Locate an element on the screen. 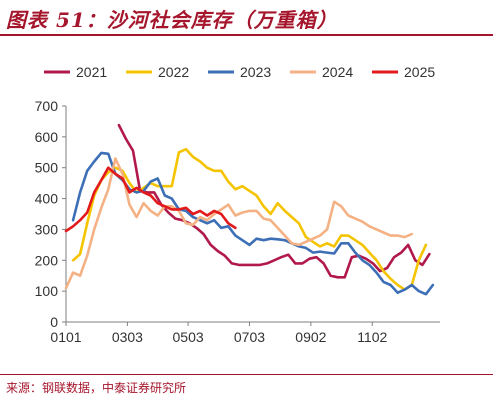  y-tick-label: 400 is located at coordinates (47, 199).